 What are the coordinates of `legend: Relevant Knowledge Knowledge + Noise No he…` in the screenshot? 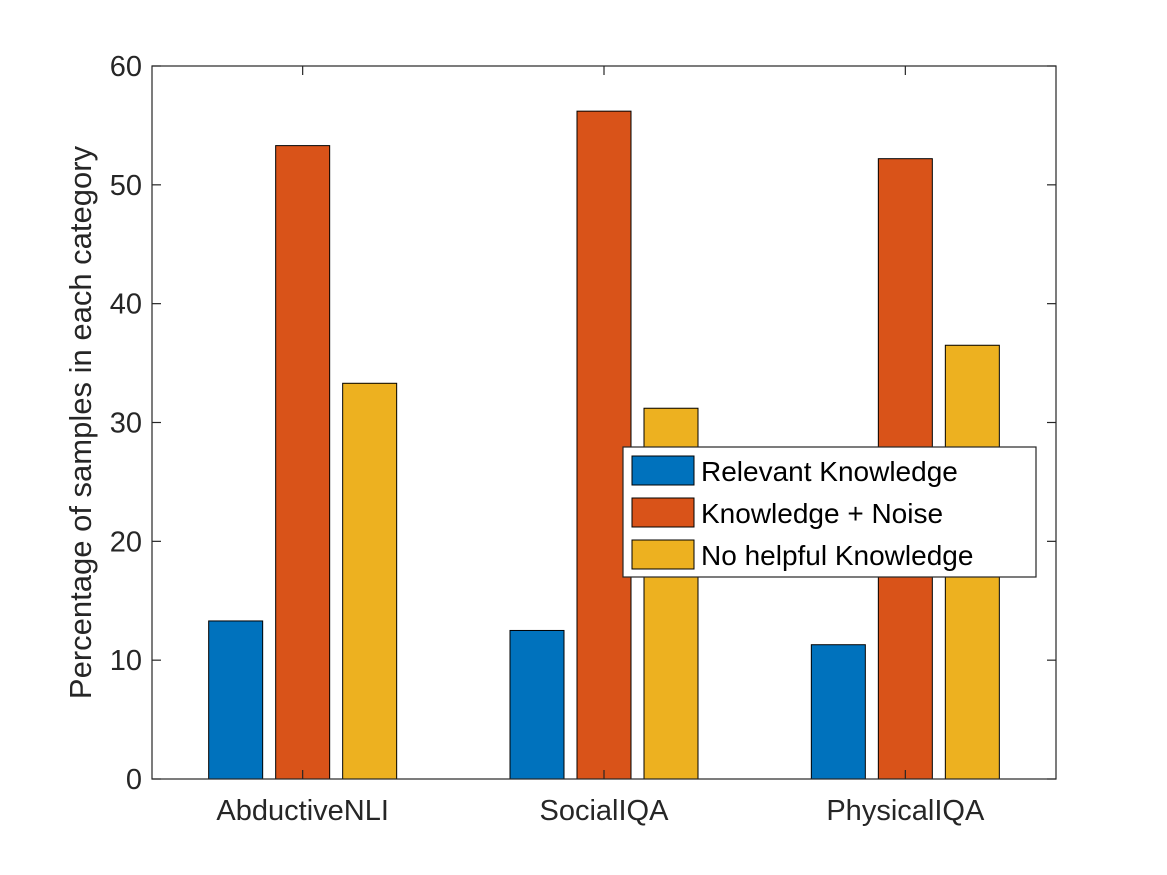 It's located at (829, 512).